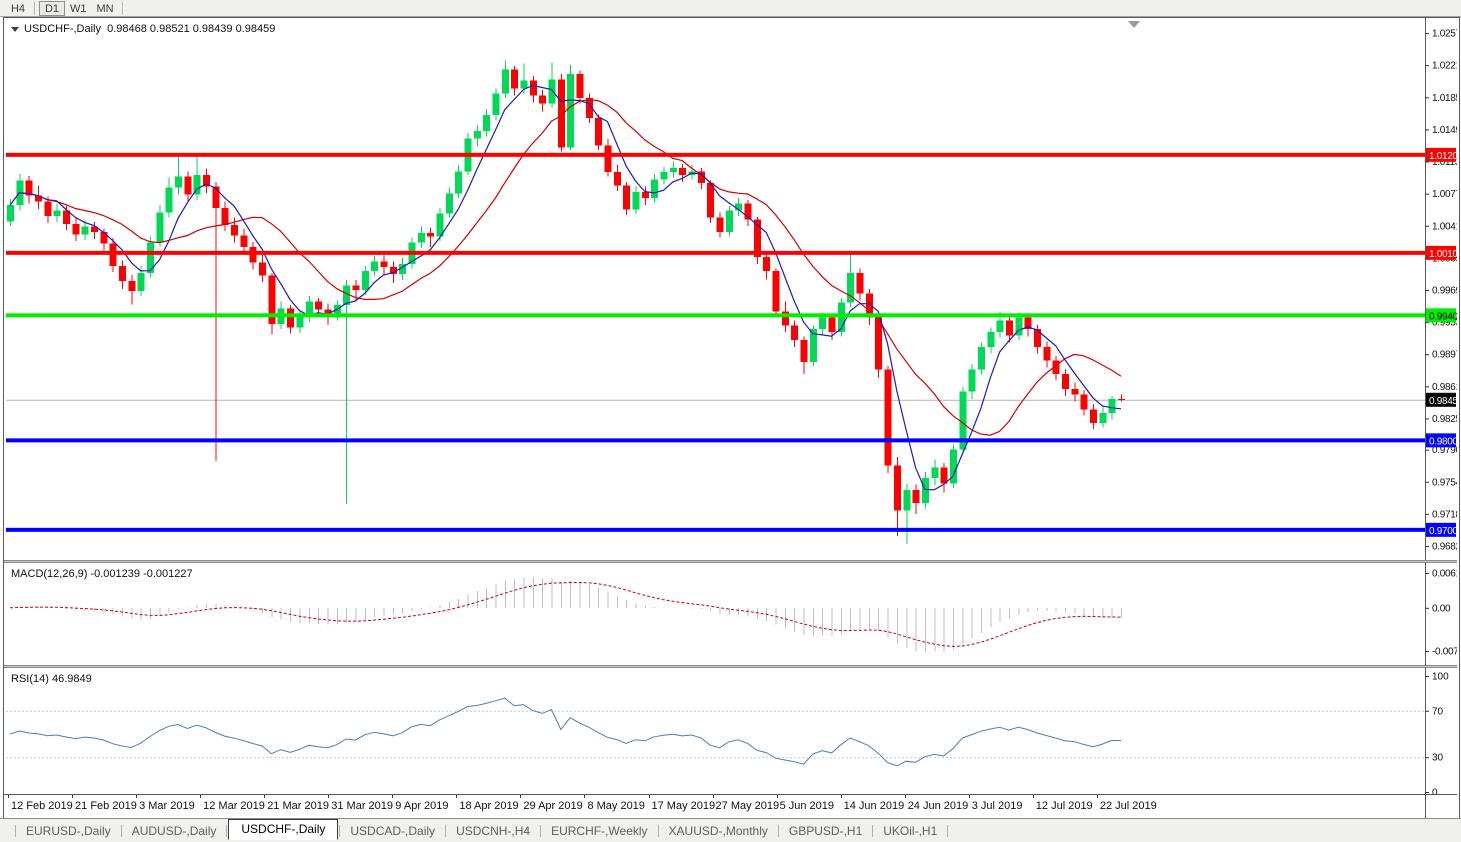  I want to click on level-line-1.00106, so click(715, 252).